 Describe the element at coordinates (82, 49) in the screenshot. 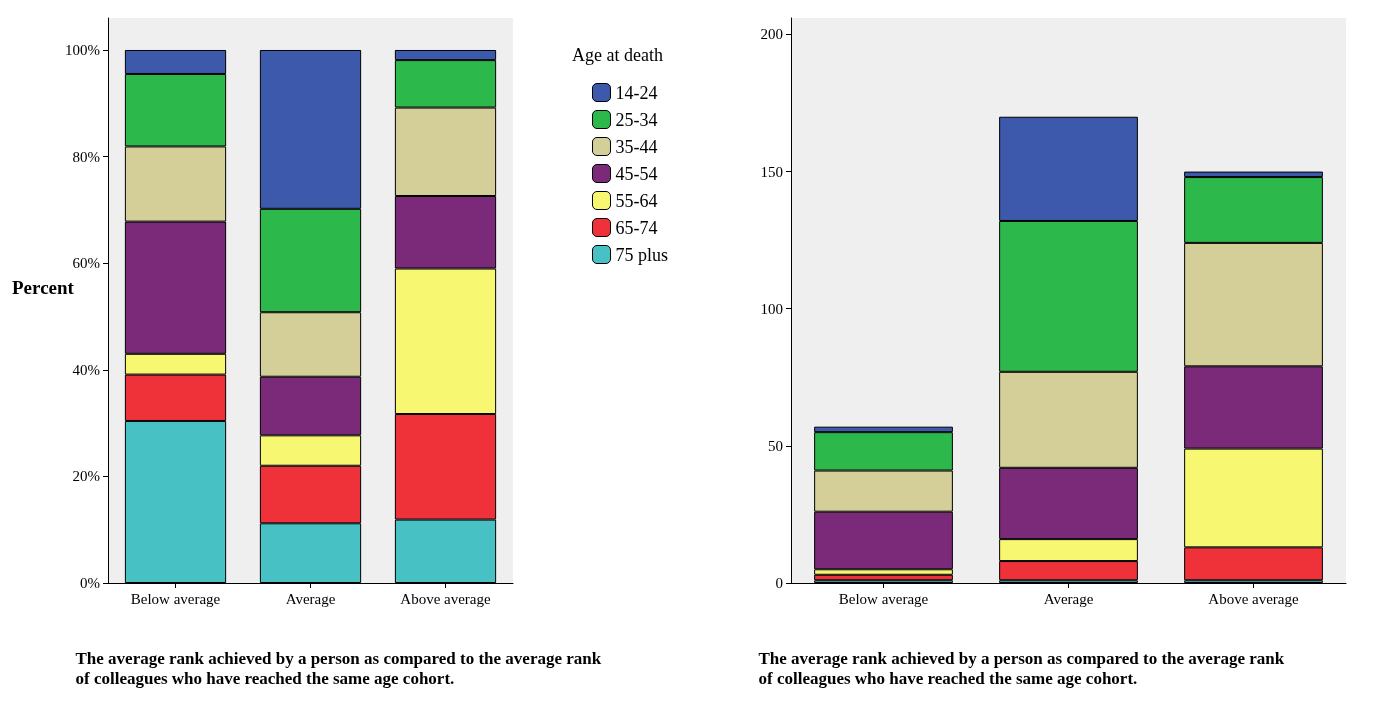

I see `y-tick-label: 100%` at that location.